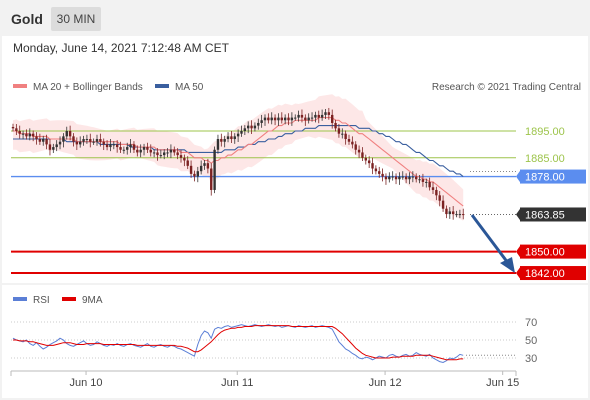  I want to click on x-tick-label: Jun 15, so click(502, 383).